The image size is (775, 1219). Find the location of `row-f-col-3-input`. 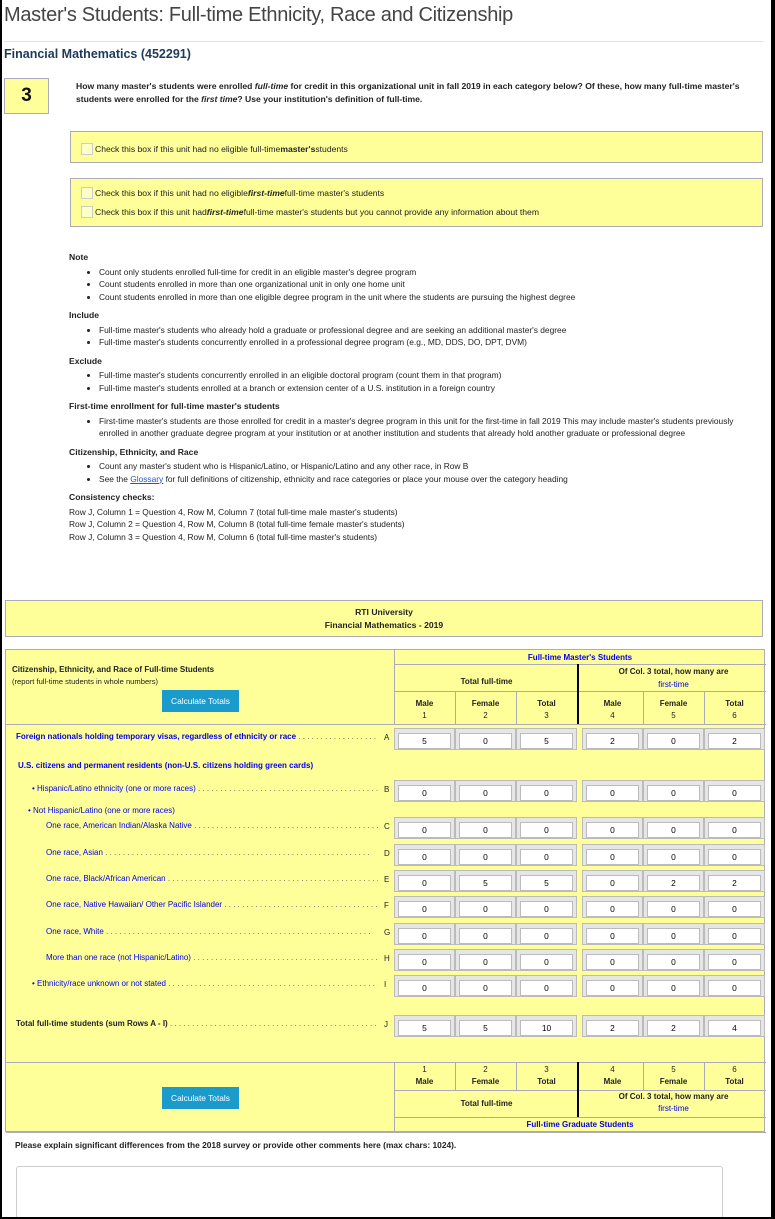

row-f-col-3-input is located at coordinates (546, 909).